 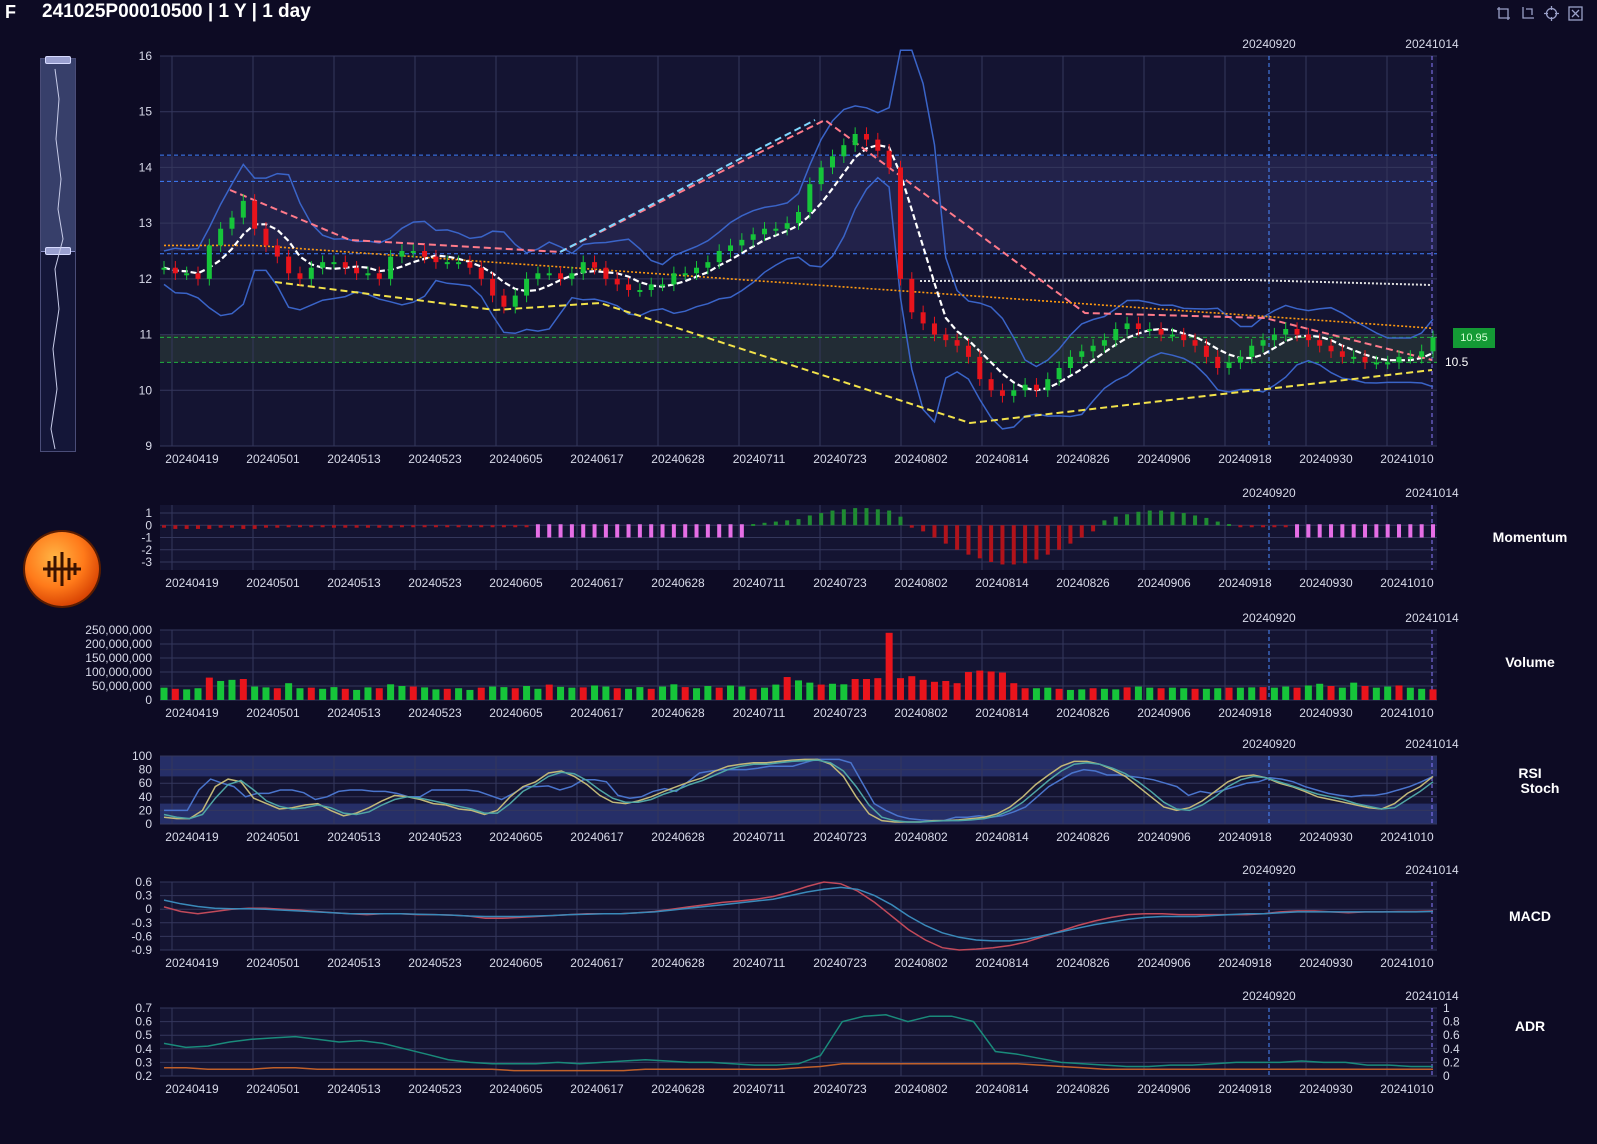 I want to click on range-navigator, so click(x=58, y=254).